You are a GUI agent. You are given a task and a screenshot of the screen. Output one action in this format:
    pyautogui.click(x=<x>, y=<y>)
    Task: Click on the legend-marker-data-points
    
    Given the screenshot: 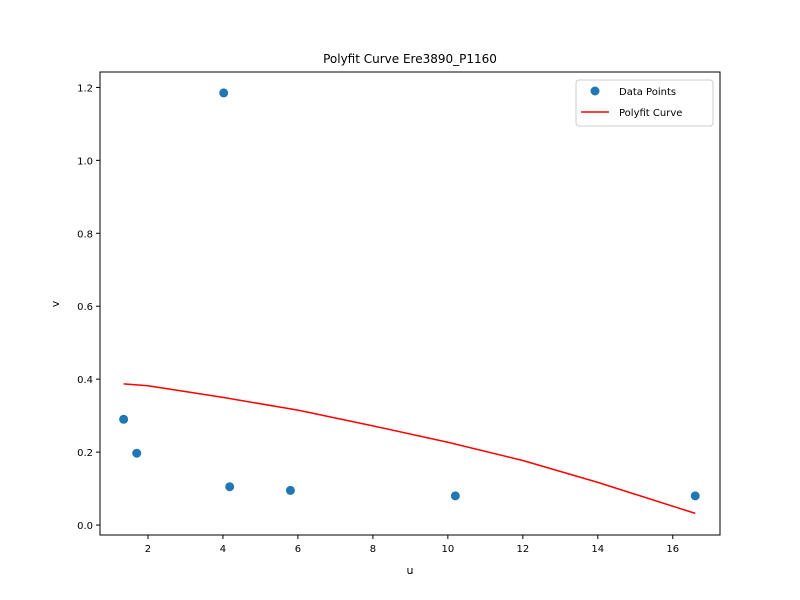 What is the action you would take?
    pyautogui.click(x=595, y=91)
    